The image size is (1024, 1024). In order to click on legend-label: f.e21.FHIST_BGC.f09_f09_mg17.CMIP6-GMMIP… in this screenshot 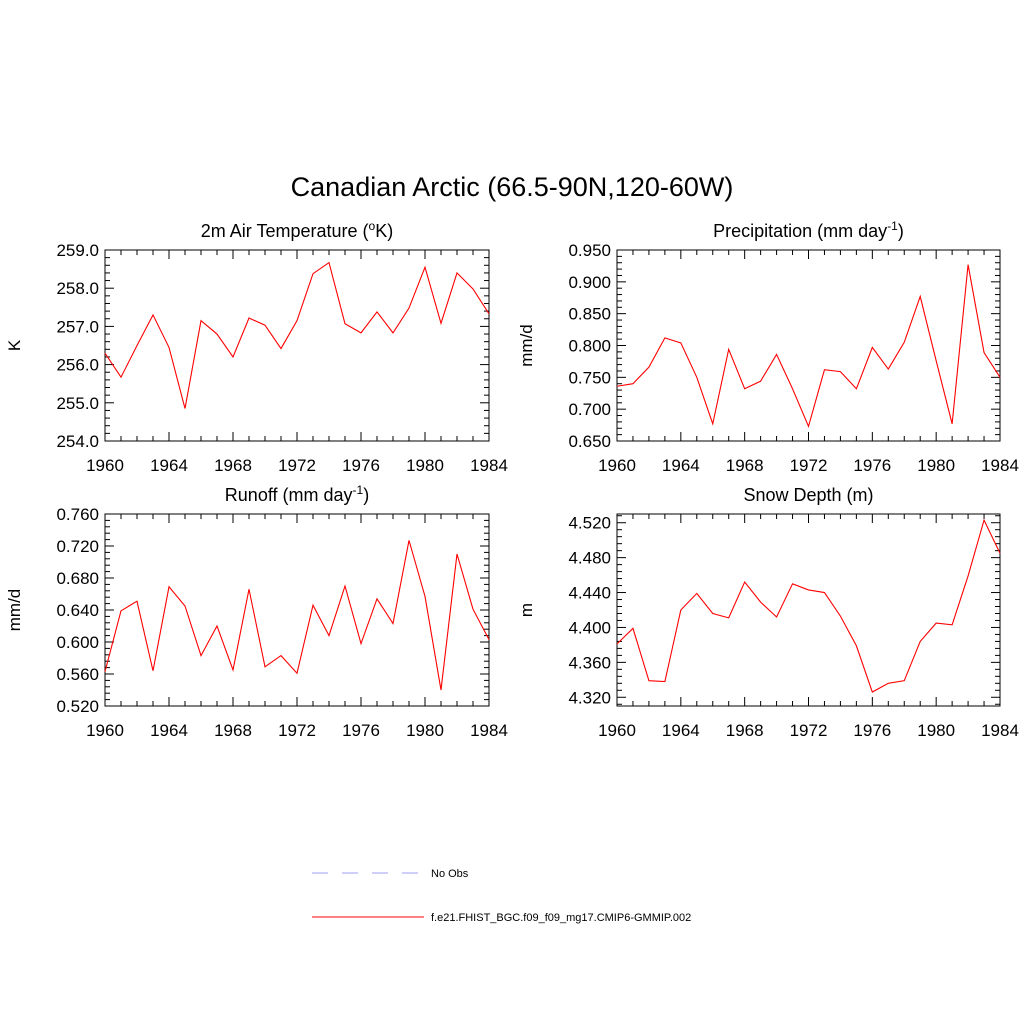, I will do `click(561, 918)`.